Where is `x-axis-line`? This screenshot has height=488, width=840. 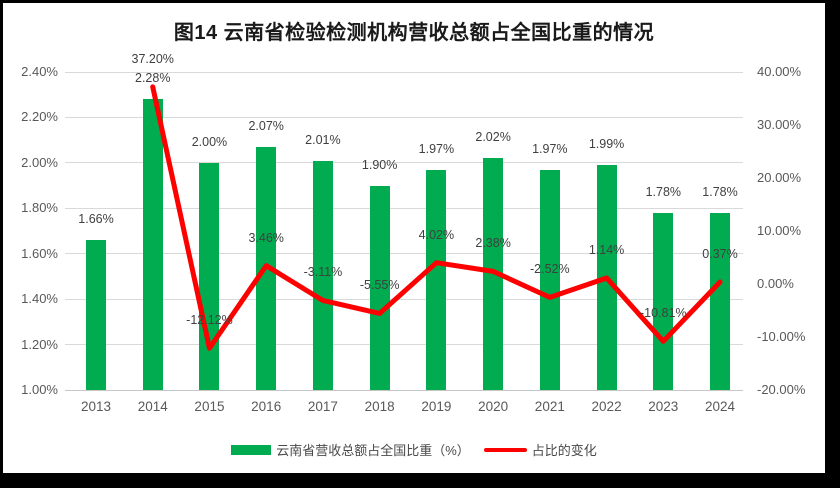
x-axis-line is located at coordinates (404, 390).